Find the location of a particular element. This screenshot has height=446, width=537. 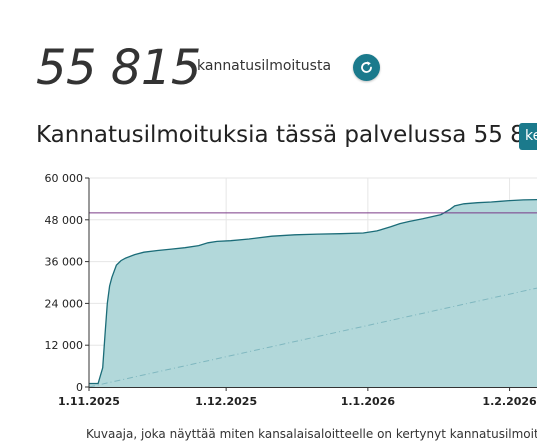

x-tick-label: 1.1.2026 is located at coordinates (368, 401).